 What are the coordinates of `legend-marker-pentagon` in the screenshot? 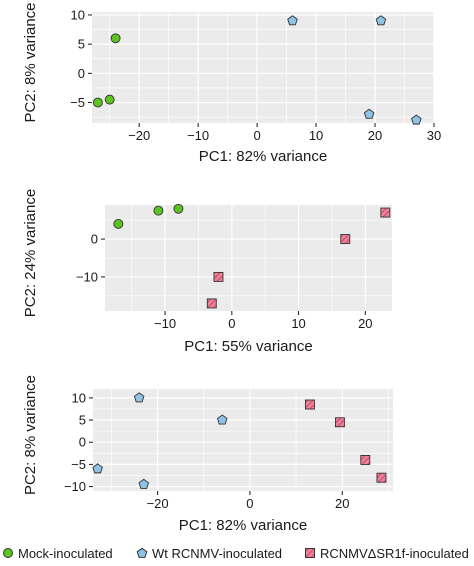 It's located at (142, 552).